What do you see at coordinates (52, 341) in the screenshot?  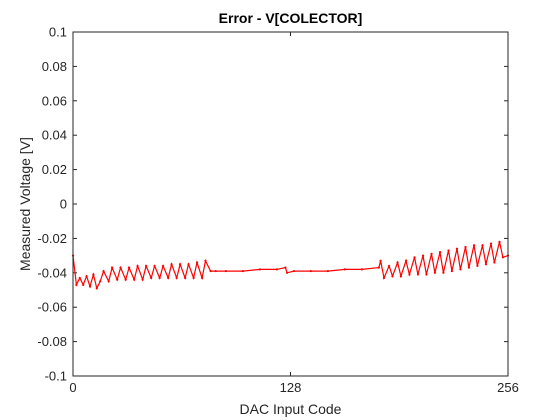 I see `y-tick-label: -0.08` at bounding box center [52, 341].